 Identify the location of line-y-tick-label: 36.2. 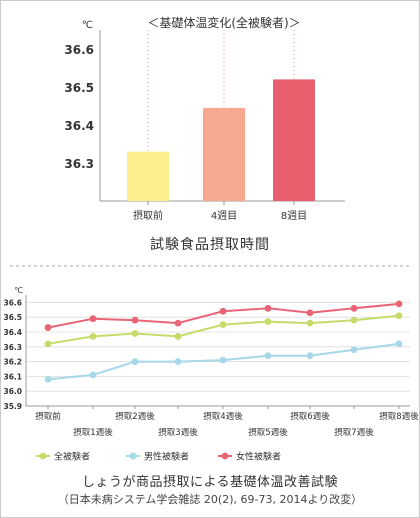
(12, 362).